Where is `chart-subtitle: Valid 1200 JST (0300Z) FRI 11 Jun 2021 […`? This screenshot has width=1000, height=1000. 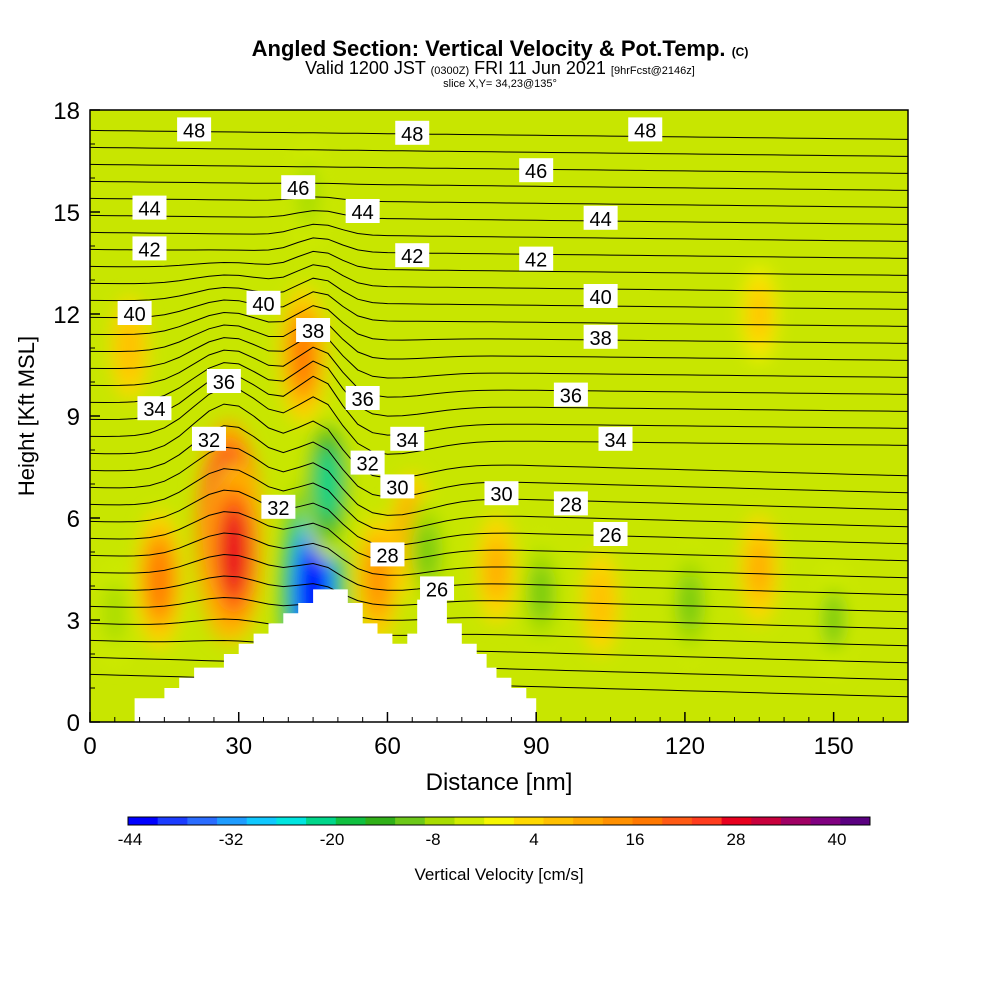
chart-subtitle: Valid 1200 JST (0300Z) FRI 11 Jun 2021 [… is located at coordinates (500, 68).